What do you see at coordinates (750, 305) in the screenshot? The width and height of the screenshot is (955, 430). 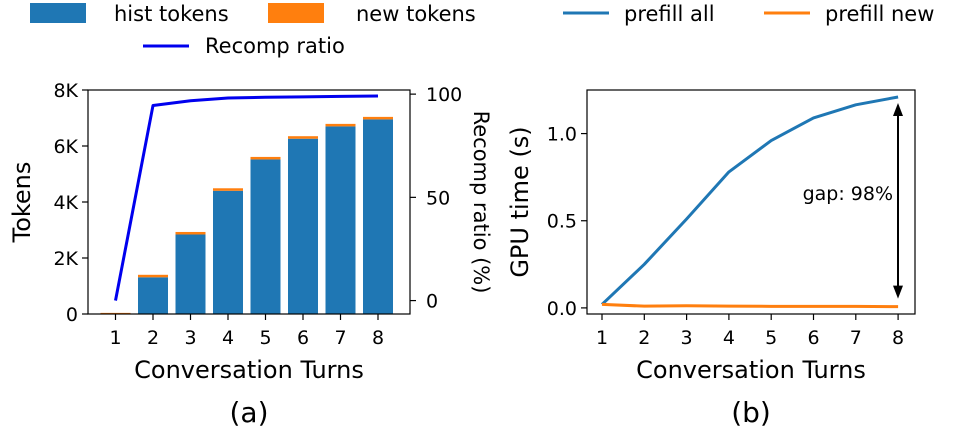 I see `prefill-new-series` at bounding box center [750, 305].